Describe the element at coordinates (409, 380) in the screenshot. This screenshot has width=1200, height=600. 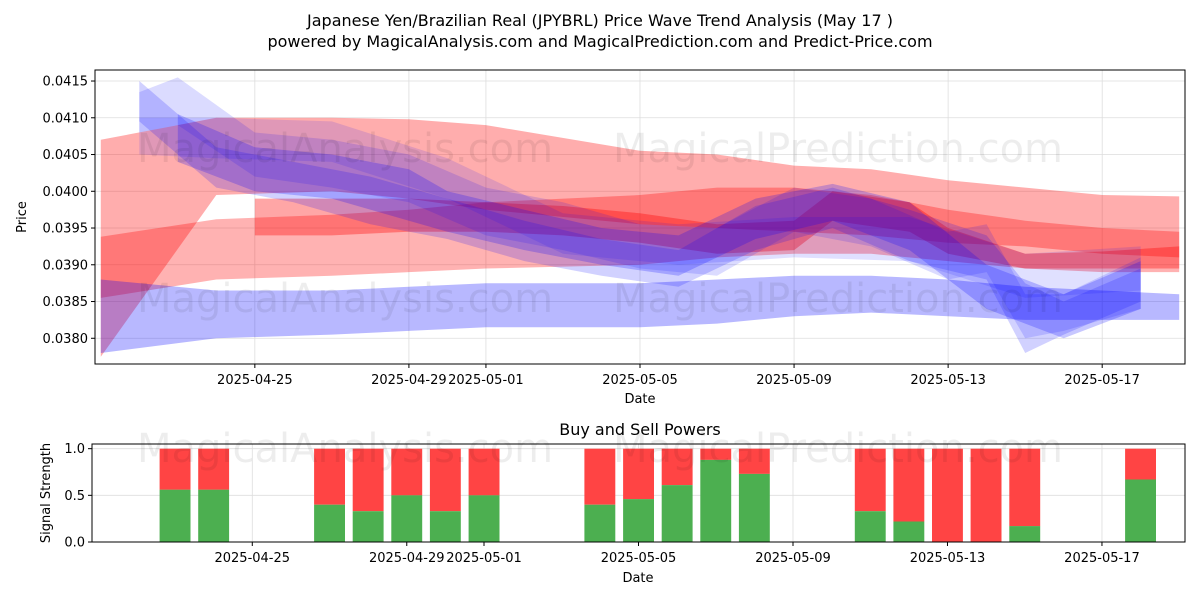
I see `price-x-tick-label: 2025-04-29` at that location.